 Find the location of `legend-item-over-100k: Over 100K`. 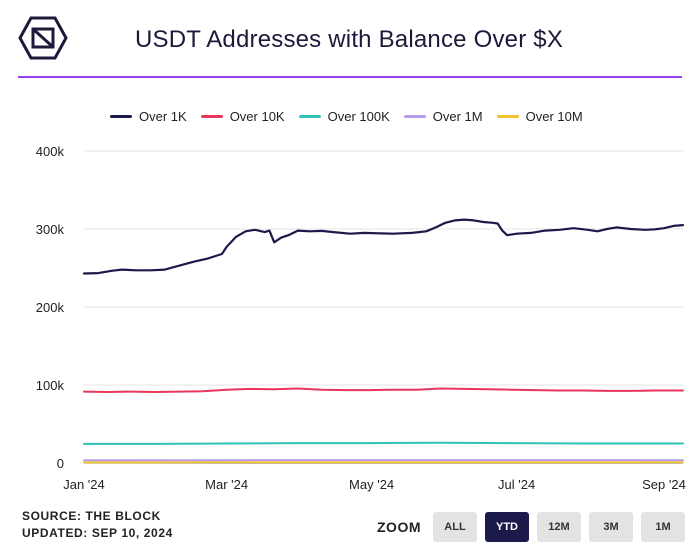

legend-item-over-100k: Over 100K is located at coordinates (344, 116).